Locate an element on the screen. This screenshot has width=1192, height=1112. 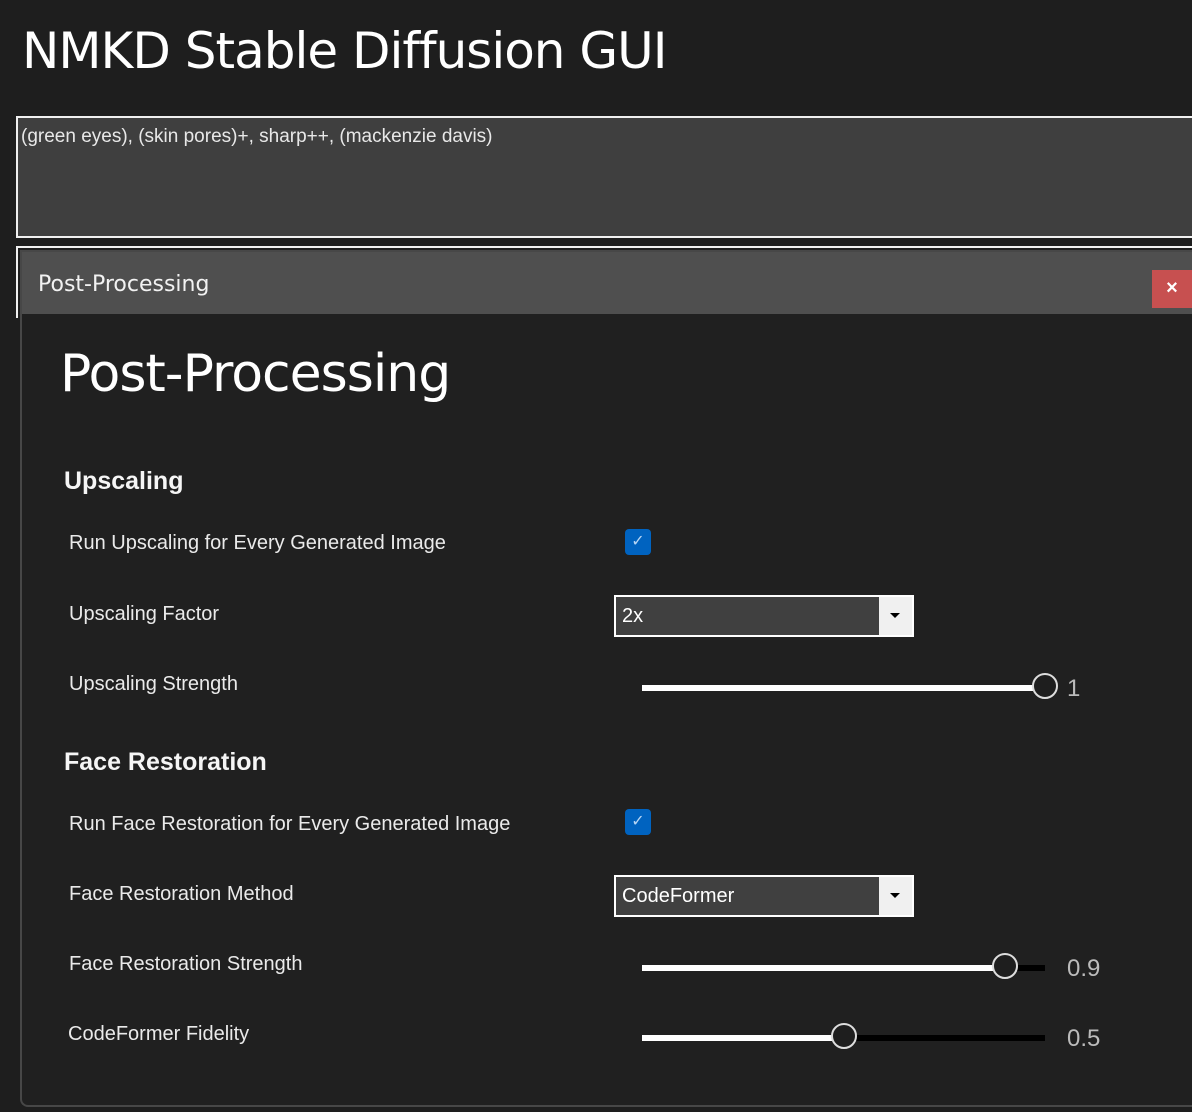
codeformer-fidelity-label: CodeFormer Fidelity is located at coordinates (159, 1034).